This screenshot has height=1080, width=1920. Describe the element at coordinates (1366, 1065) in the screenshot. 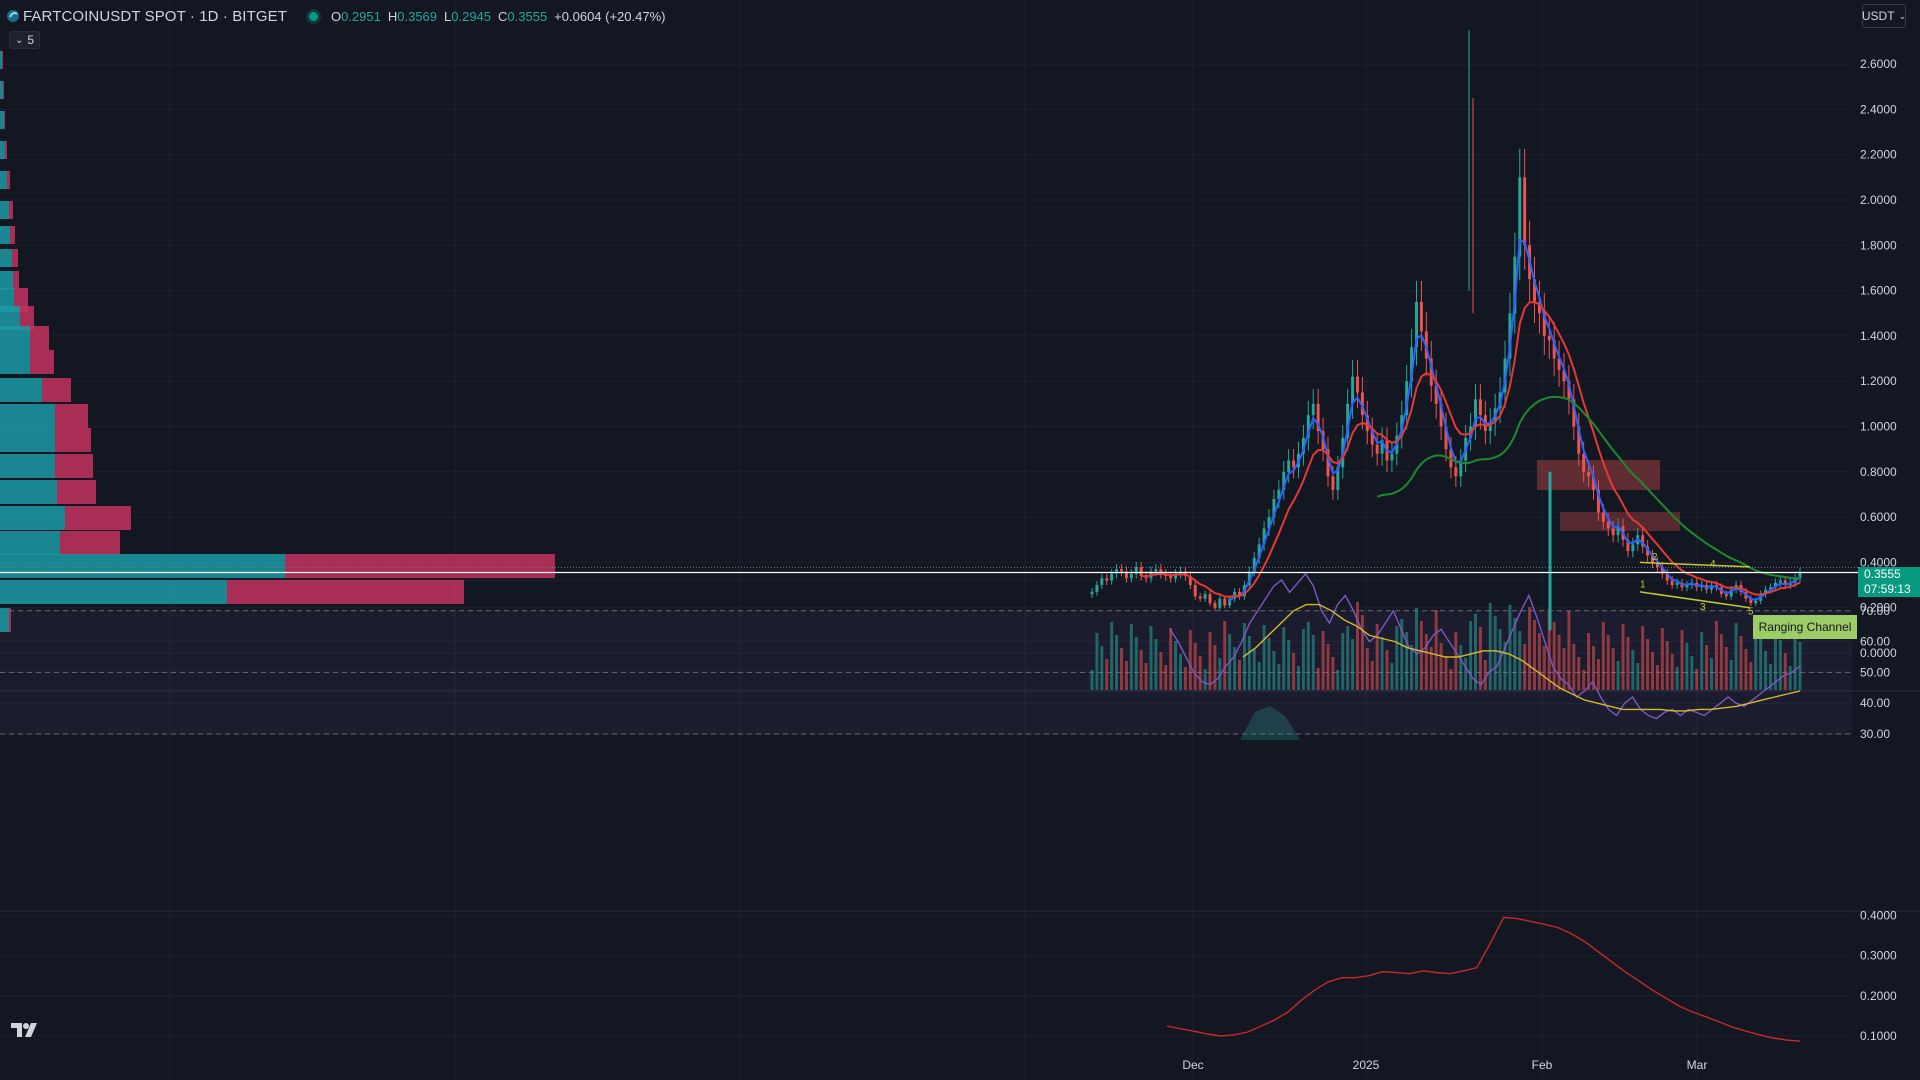

I see `x-tick-label: 2025` at that location.